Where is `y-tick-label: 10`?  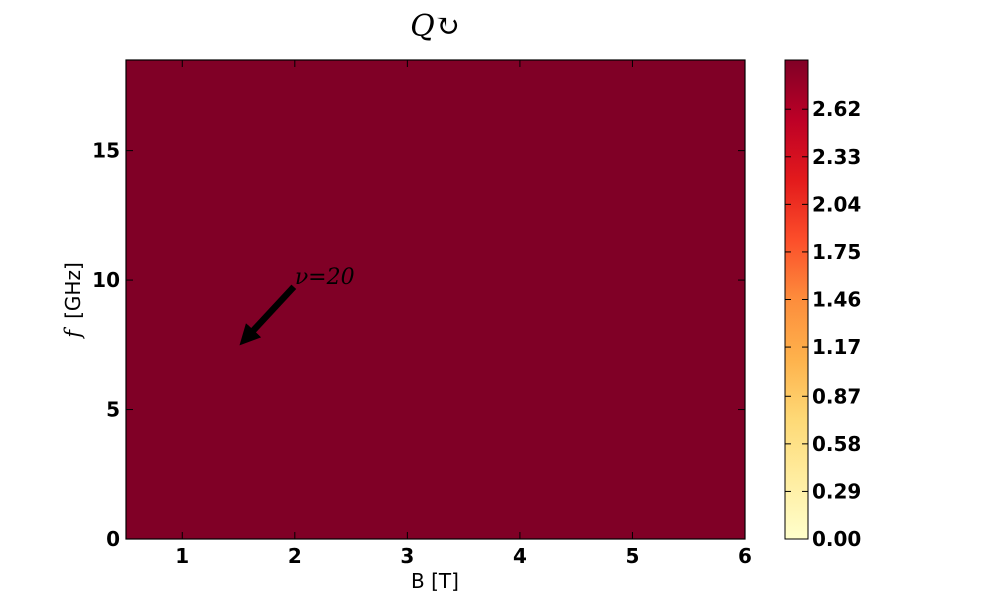 y-tick-label: 10 is located at coordinates (106, 280).